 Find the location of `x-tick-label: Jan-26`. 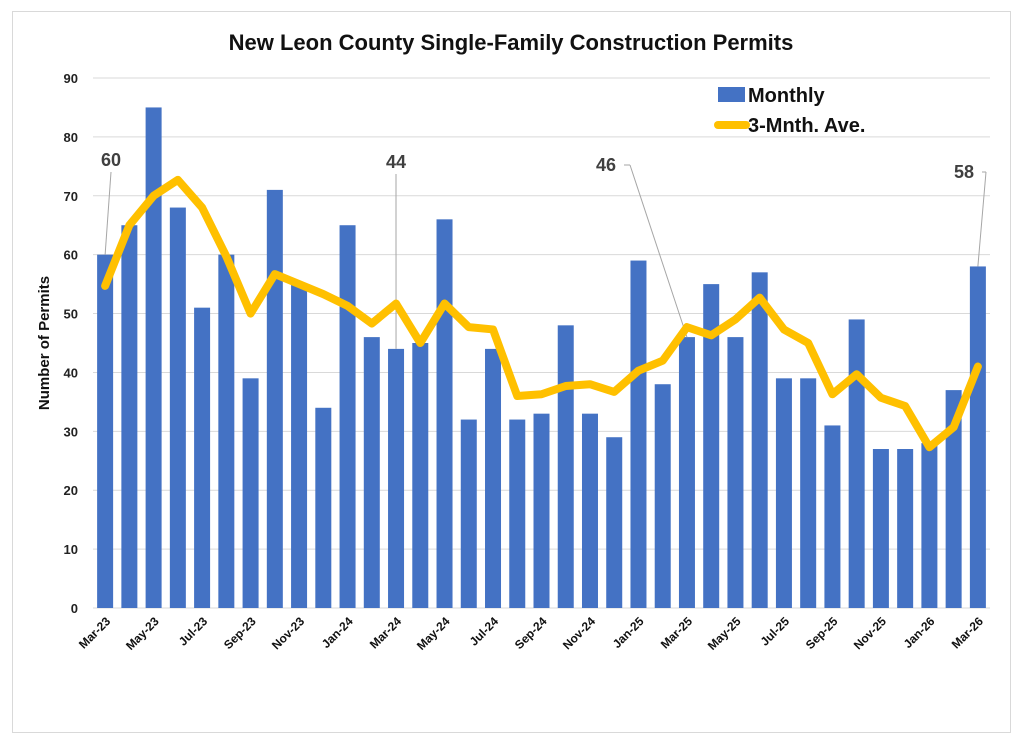

x-tick-label: Jan-26 is located at coordinates (919, 632).